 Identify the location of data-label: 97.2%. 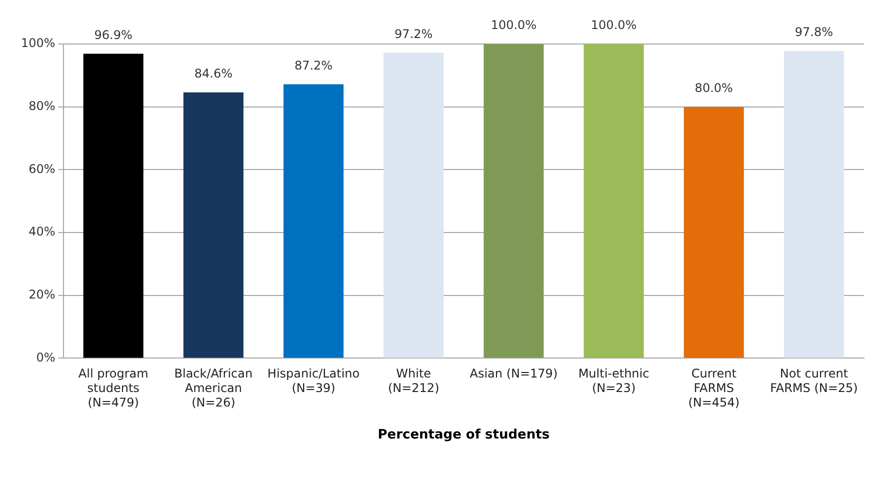
(413, 33).